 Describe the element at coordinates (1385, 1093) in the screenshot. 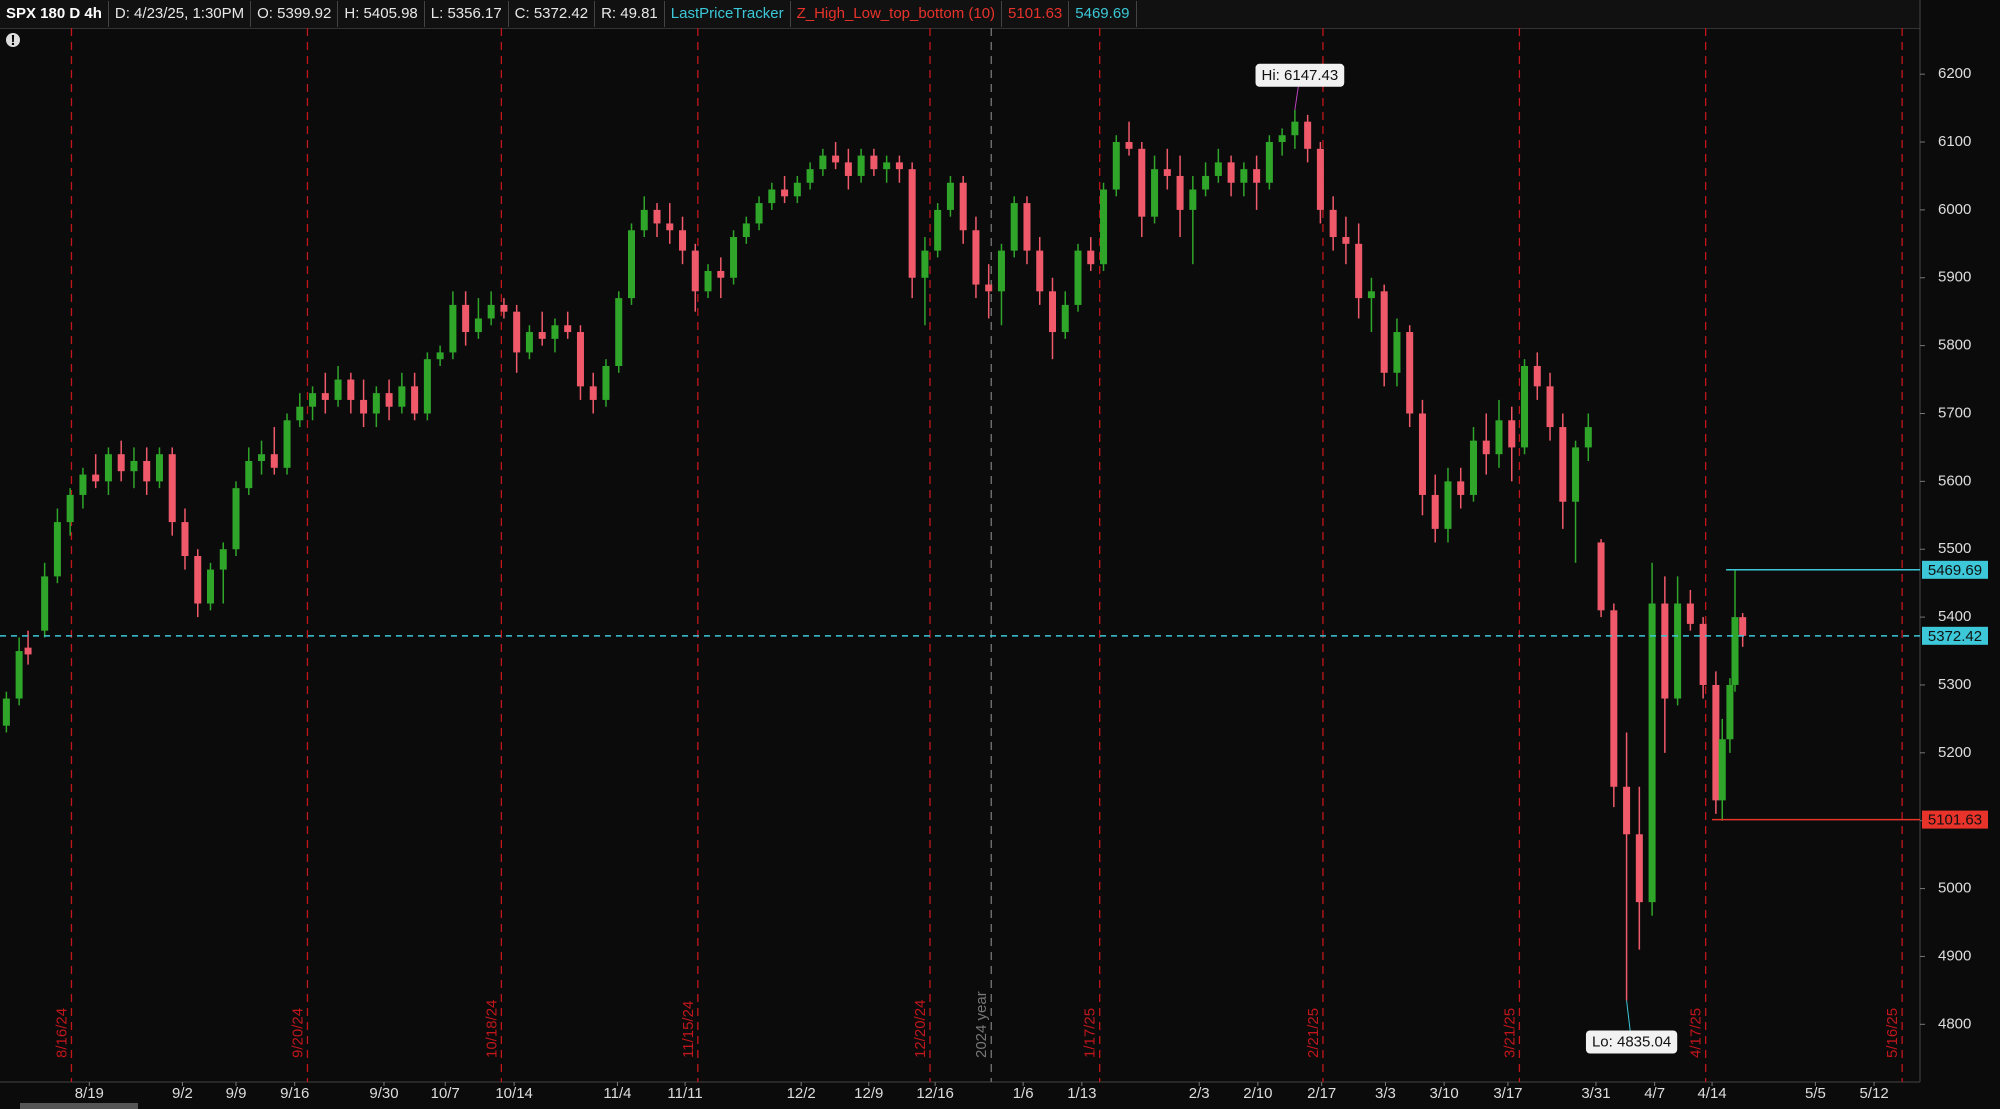

I see `x-tick-label: 3/3` at that location.